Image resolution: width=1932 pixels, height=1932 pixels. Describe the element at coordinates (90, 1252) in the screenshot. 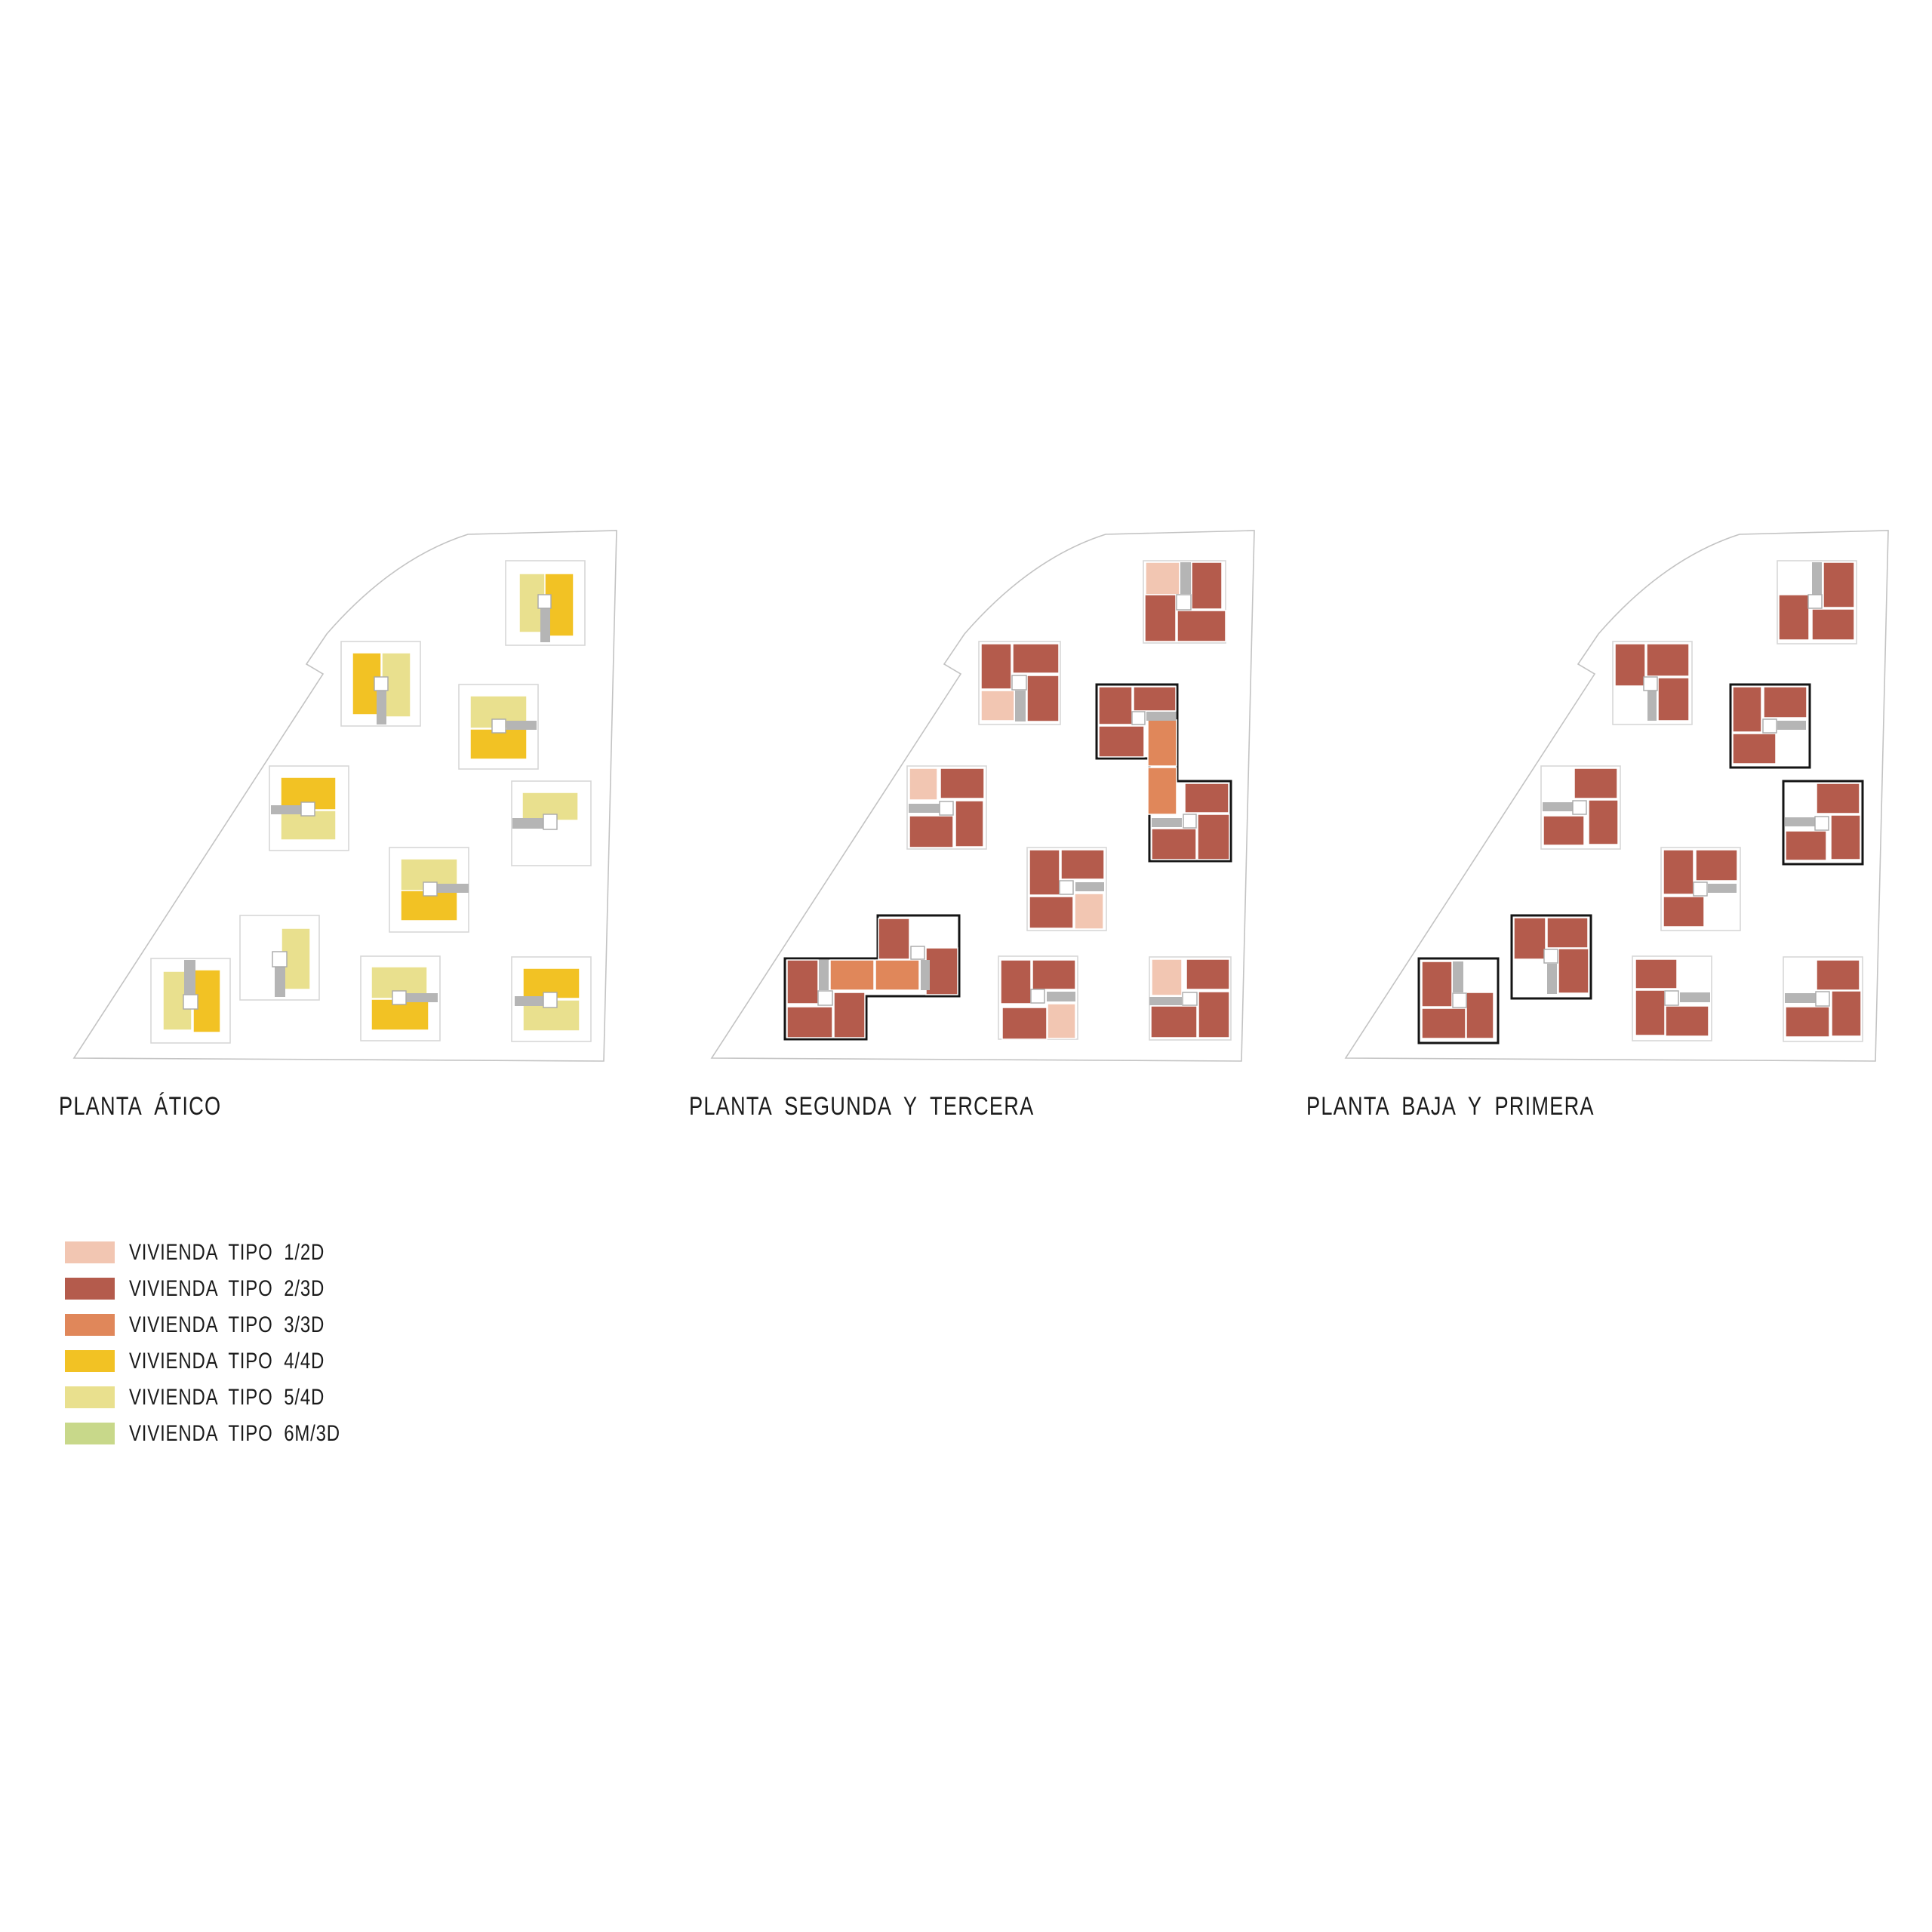

I see `legend-swatch-t1` at that location.